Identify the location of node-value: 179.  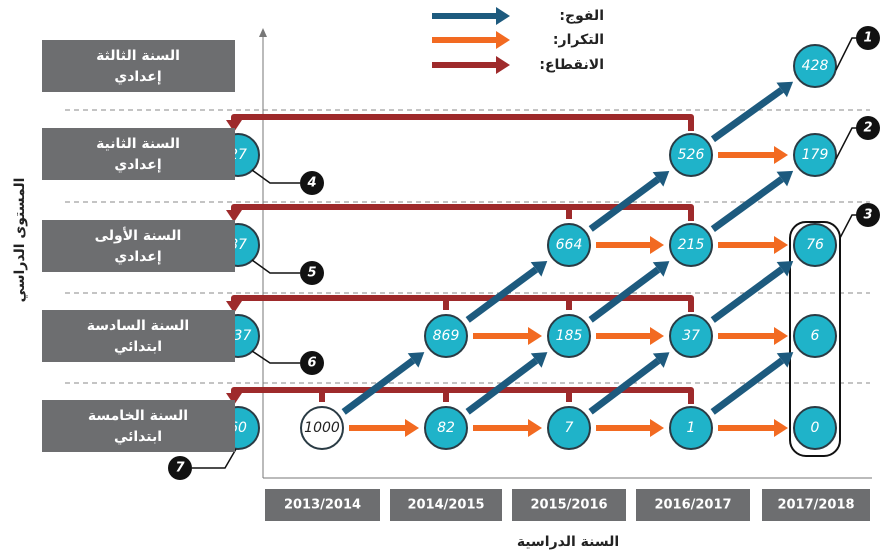
(815, 155).